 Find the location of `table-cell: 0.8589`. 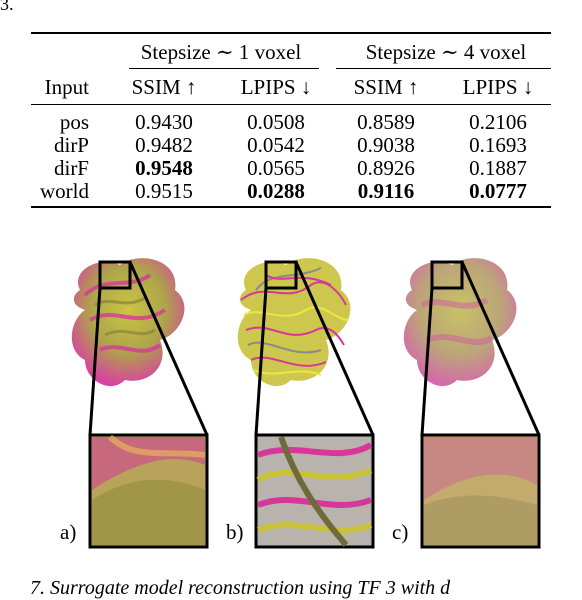

table-cell: 0.8589 is located at coordinates (386, 122).